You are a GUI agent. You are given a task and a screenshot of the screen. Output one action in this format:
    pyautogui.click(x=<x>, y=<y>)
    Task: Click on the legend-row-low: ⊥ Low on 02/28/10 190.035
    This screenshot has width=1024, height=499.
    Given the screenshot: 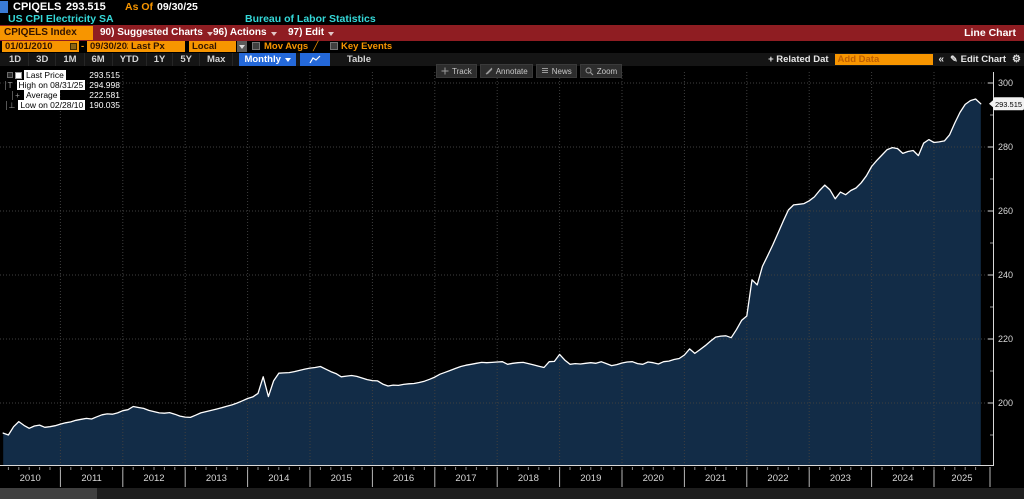 What is the action you would take?
    pyautogui.click(x=61, y=105)
    